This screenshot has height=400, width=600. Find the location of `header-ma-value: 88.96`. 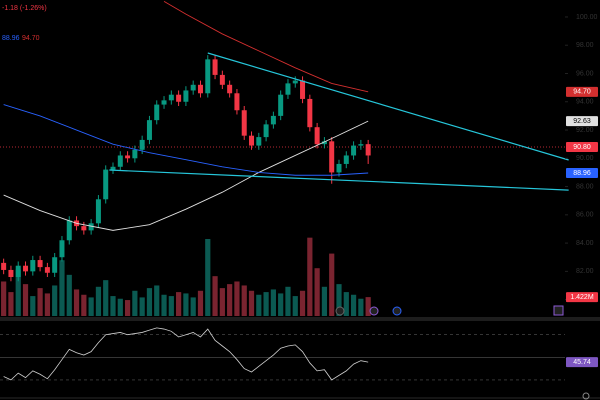

header-ma-value: 88.96 is located at coordinates (11, 38).